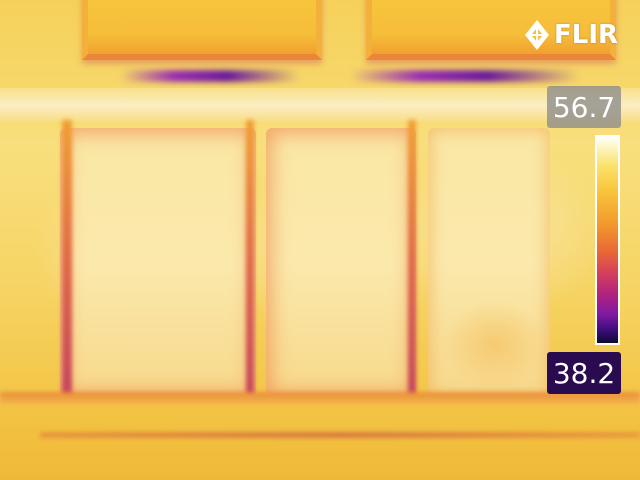 Image resolution: width=640 pixels, height=480 pixels. What do you see at coordinates (584, 373) in the screenshot?
I see `min-temperature-label: 38.2` at bounding box center [584, 373].